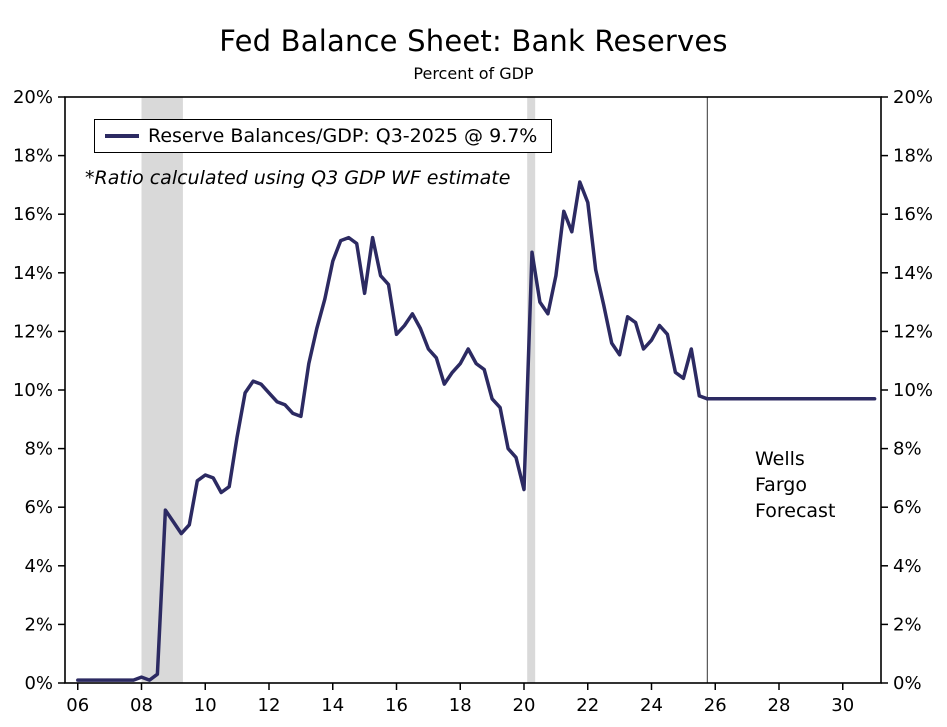  Describe the element at coordinates (38, 449) in the screenshot. I see `y-tick-label-left: 8%` at that location.